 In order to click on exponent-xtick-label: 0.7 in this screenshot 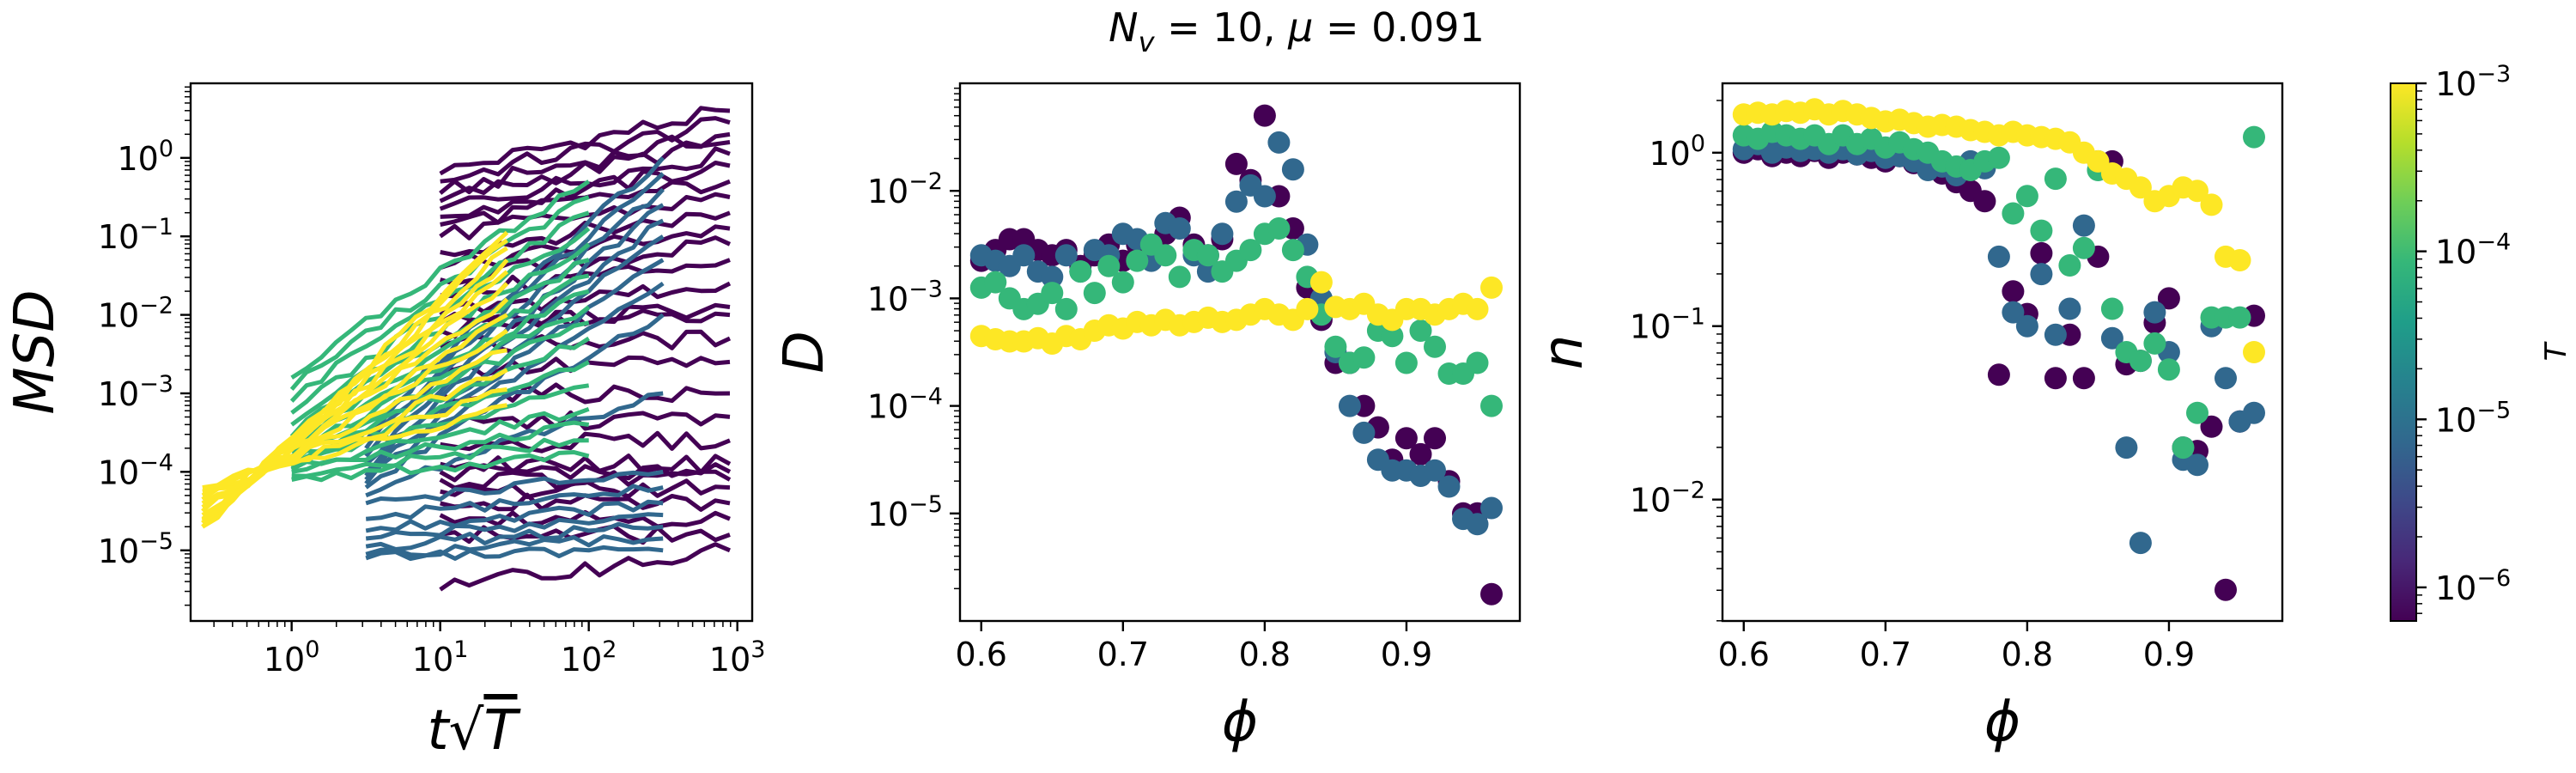, I will do `click(1886, 654)`.